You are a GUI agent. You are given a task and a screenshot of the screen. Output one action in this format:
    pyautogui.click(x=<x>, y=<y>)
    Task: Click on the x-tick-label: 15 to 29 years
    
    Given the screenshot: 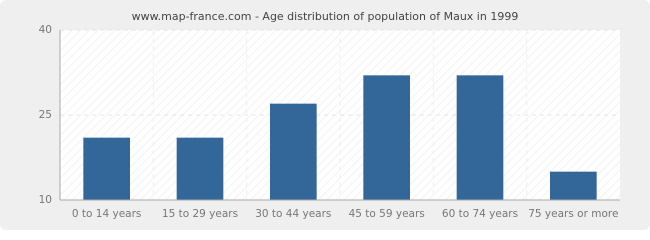 What is the action you would take?
    pyautogui.click(x=200, y=214)
    